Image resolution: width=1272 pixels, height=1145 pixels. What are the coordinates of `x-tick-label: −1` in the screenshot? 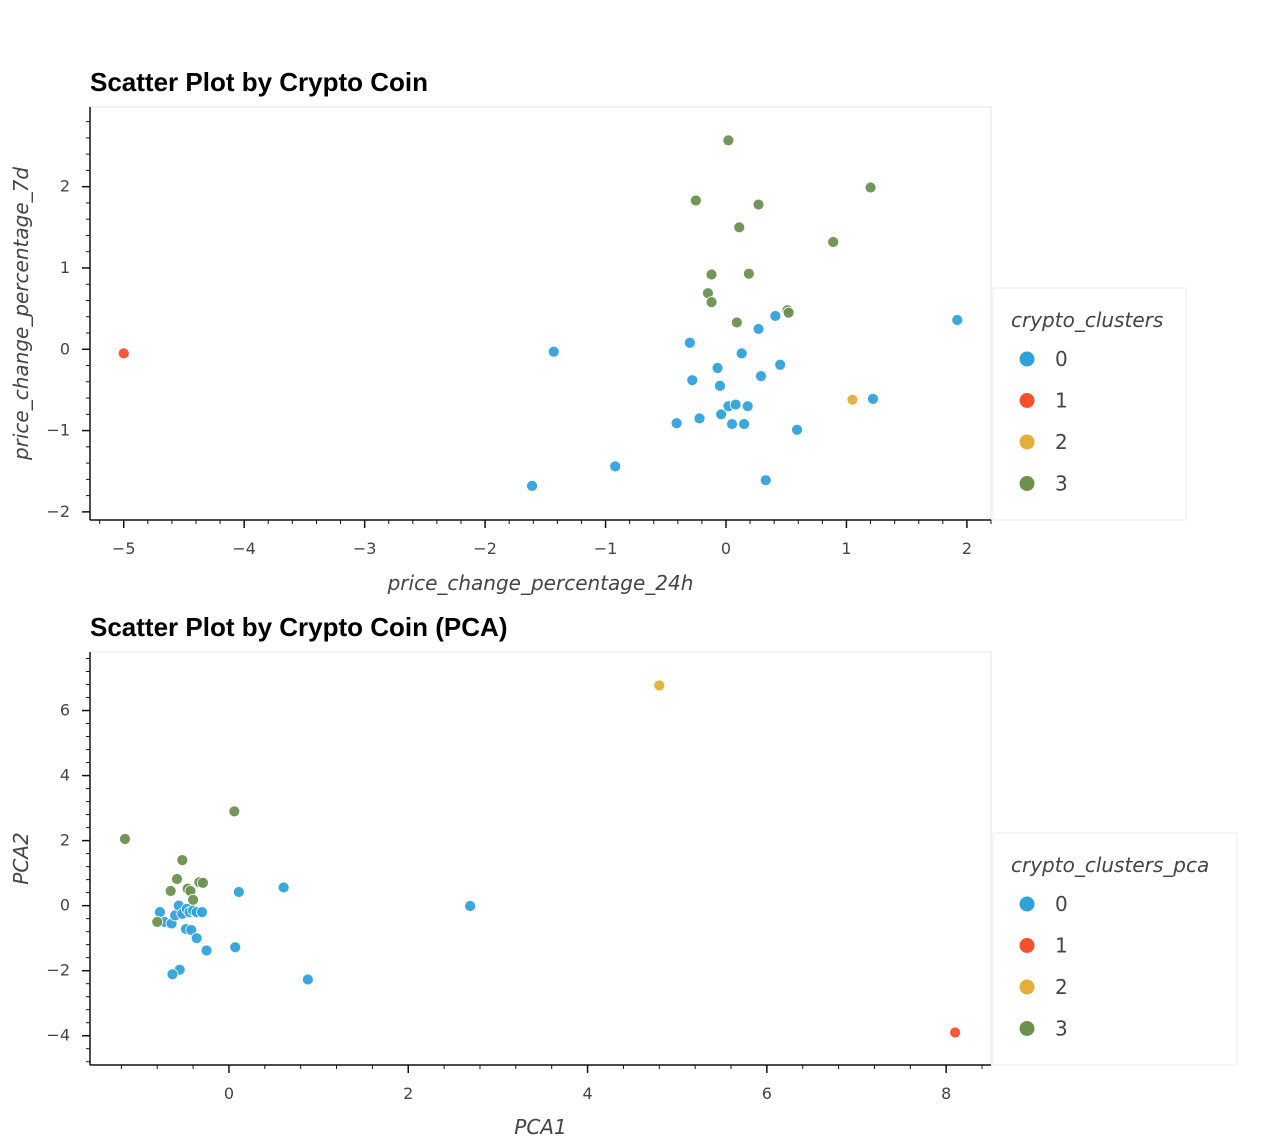 It's located at (606, 548).